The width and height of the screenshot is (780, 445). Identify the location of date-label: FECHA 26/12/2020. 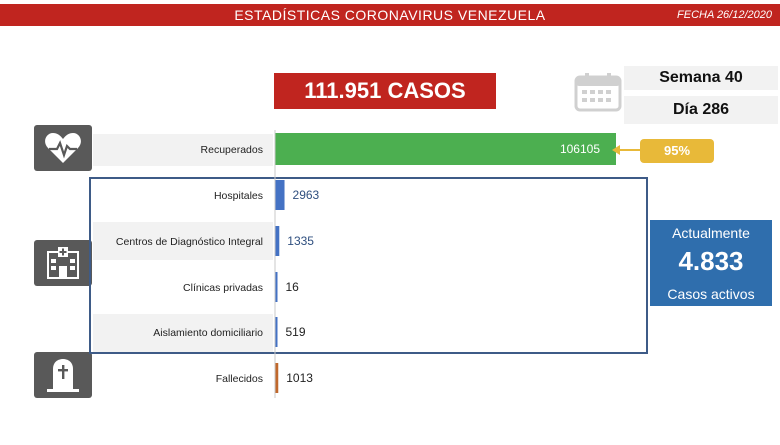
(724, 15).